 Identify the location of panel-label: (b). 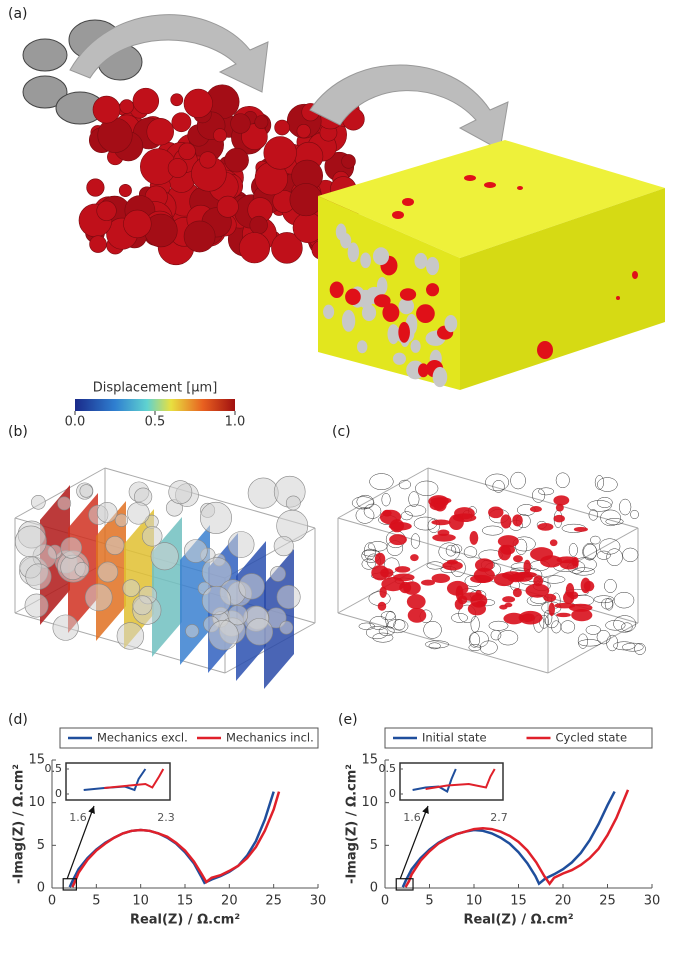
(18, 432).